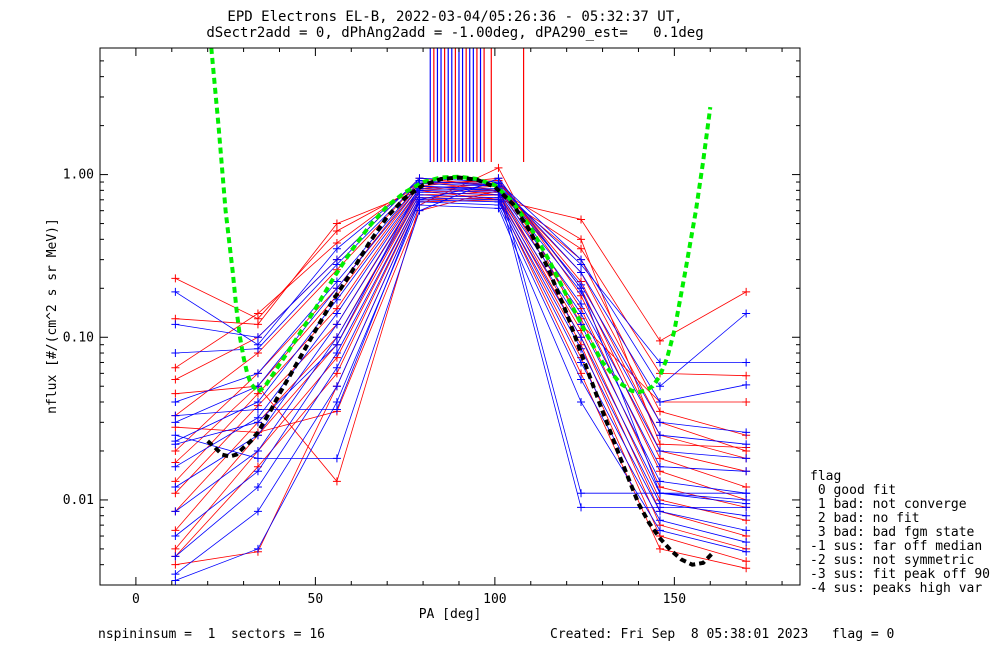 The height and width of the screenshot is (650, 1000). I want to click on y-tick-label: 1.00, so click(78, 175).